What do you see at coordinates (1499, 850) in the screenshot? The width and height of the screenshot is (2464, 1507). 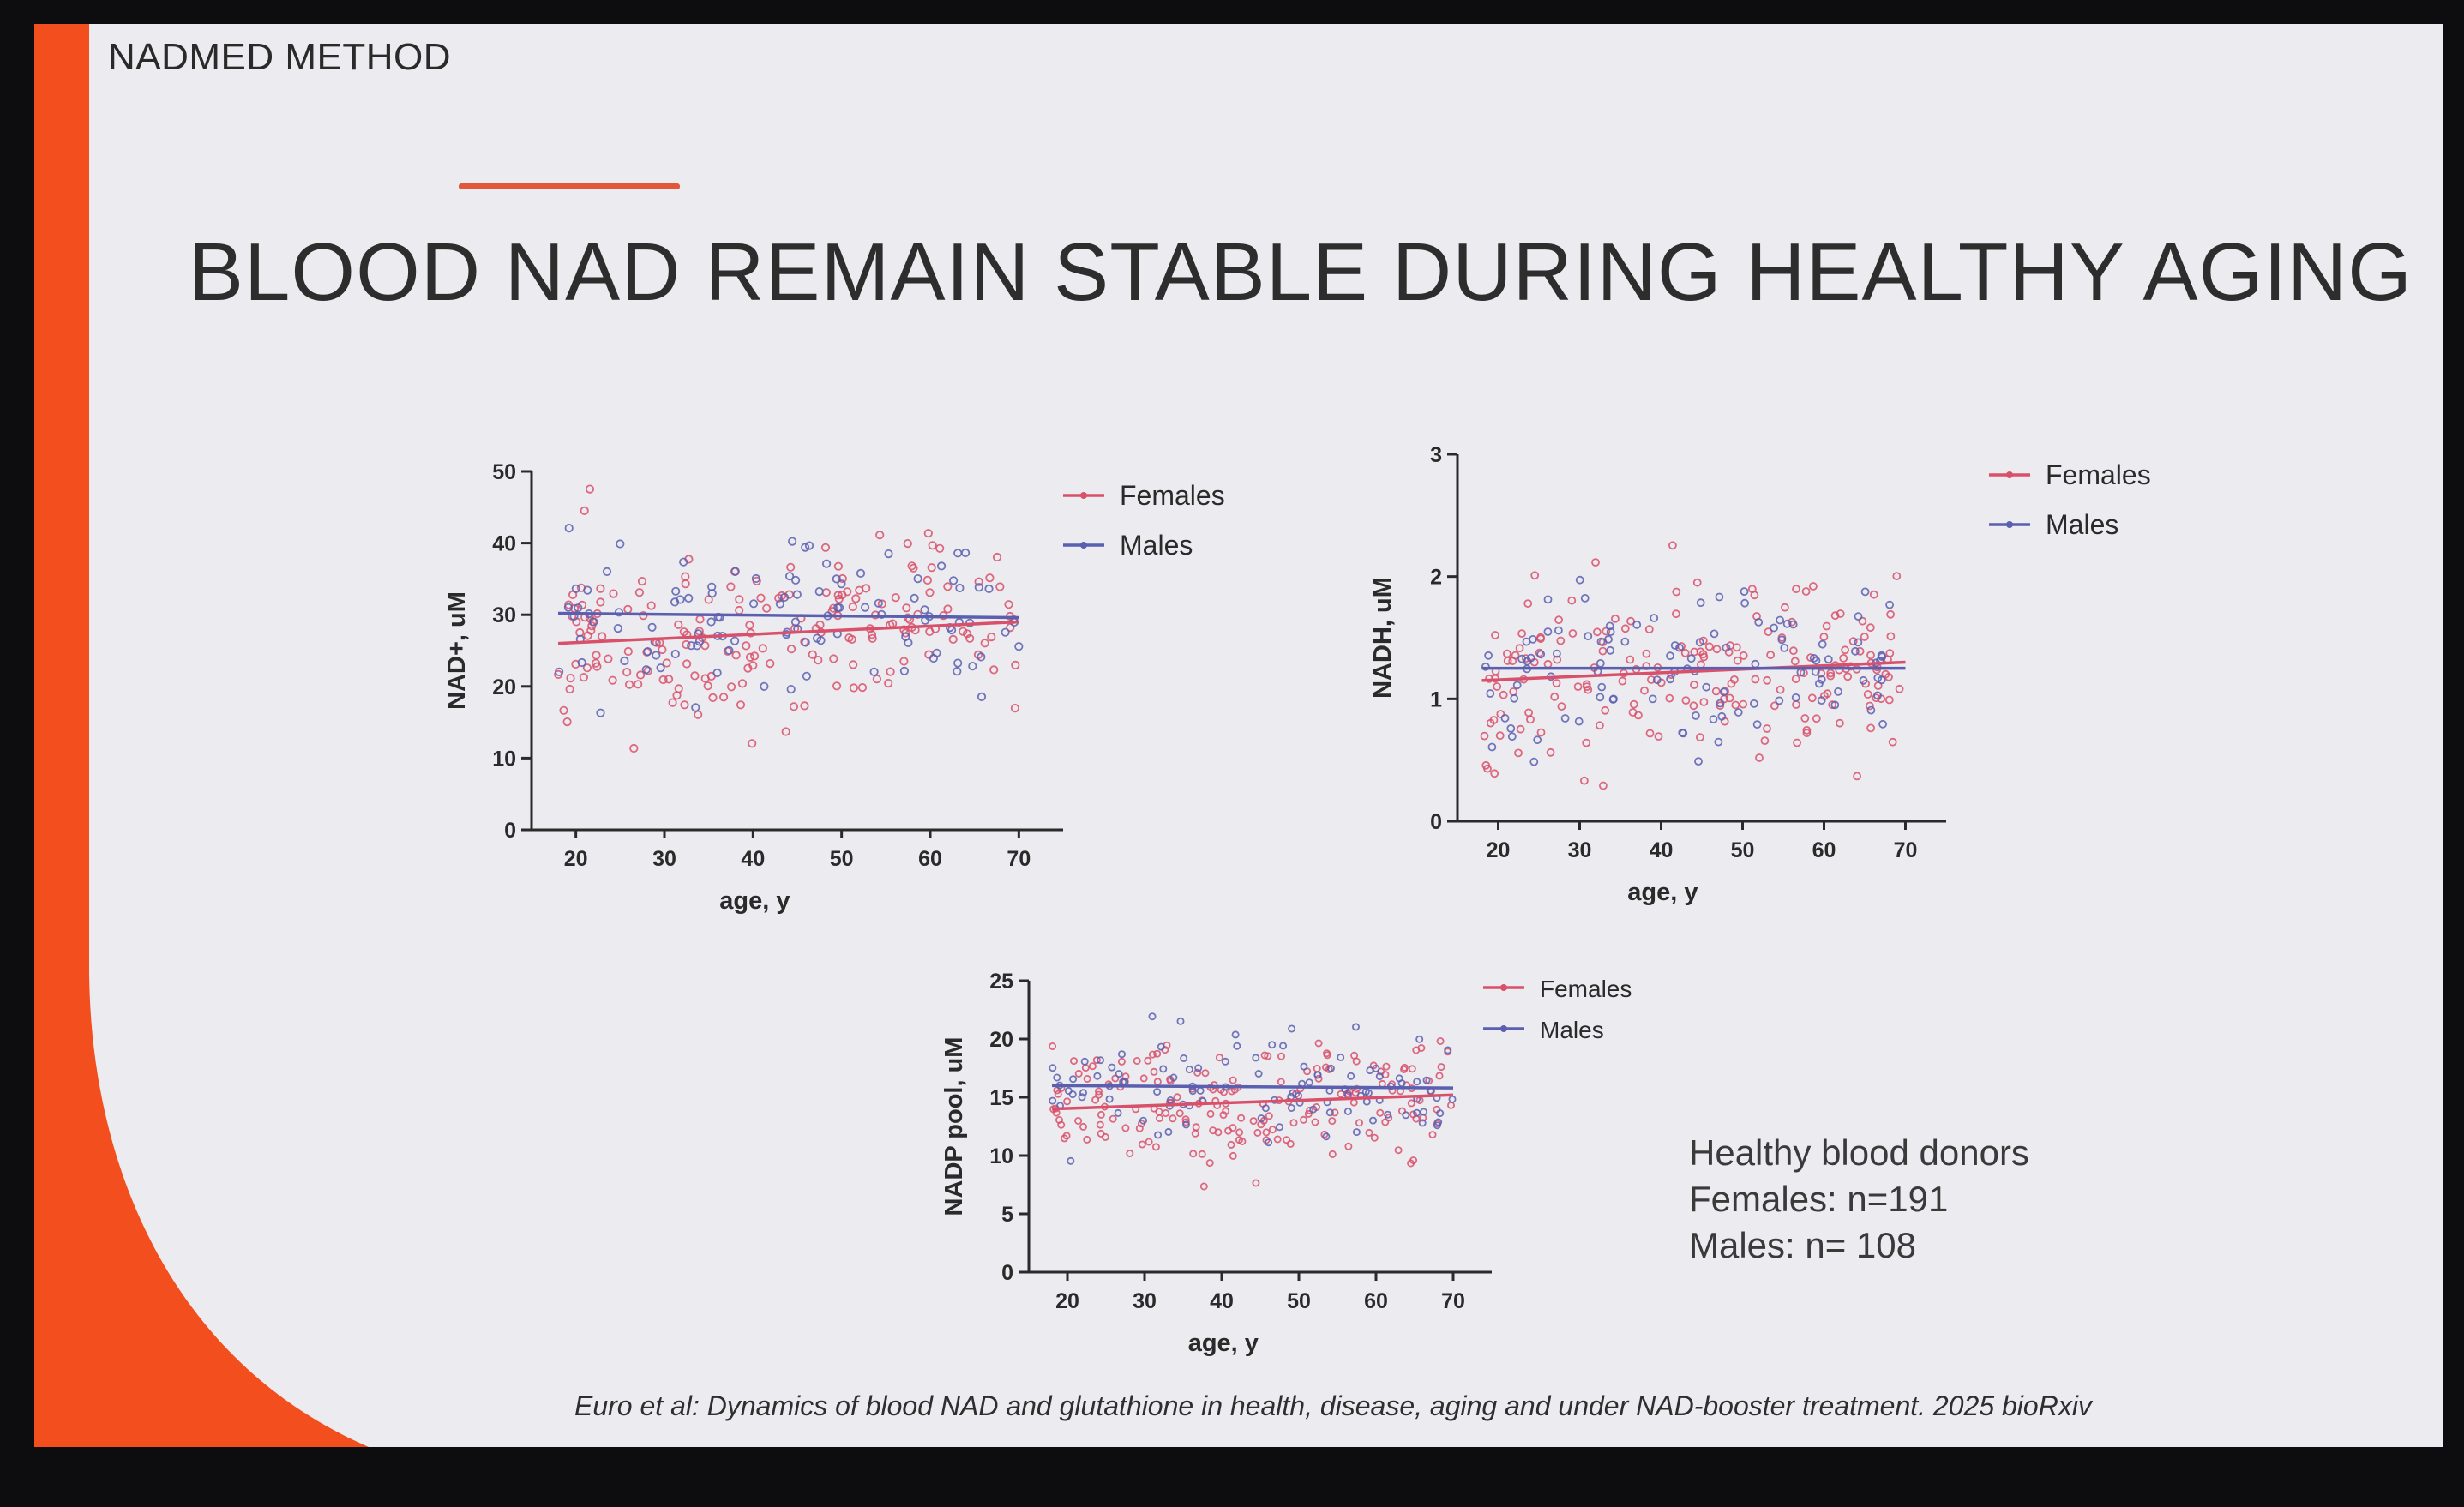 I see `x-tick-label: 20` at bounding box center [1499, 850].